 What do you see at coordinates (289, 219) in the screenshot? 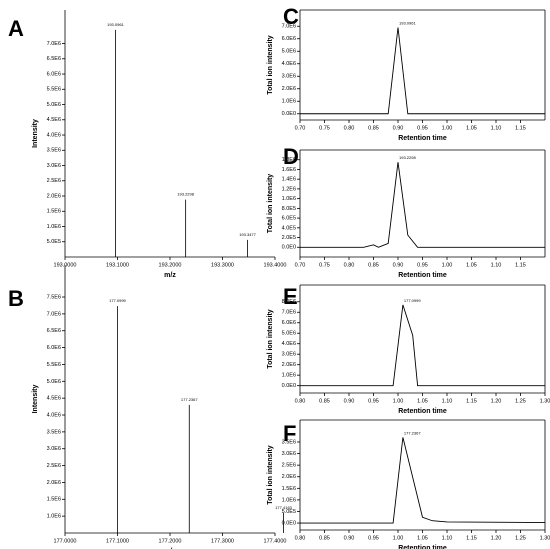
I see `y-tick-label: 6.0E5` at bounding box center [289, 219].